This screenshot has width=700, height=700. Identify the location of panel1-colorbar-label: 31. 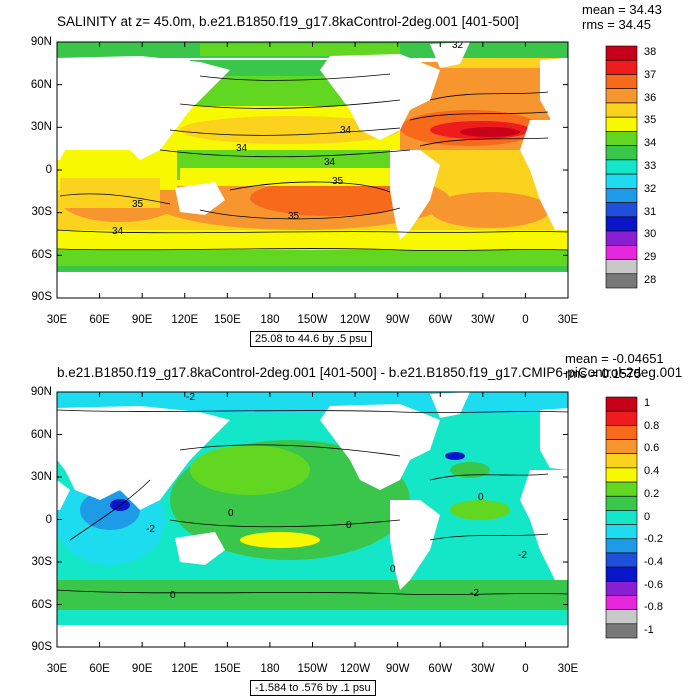
(650, 211).